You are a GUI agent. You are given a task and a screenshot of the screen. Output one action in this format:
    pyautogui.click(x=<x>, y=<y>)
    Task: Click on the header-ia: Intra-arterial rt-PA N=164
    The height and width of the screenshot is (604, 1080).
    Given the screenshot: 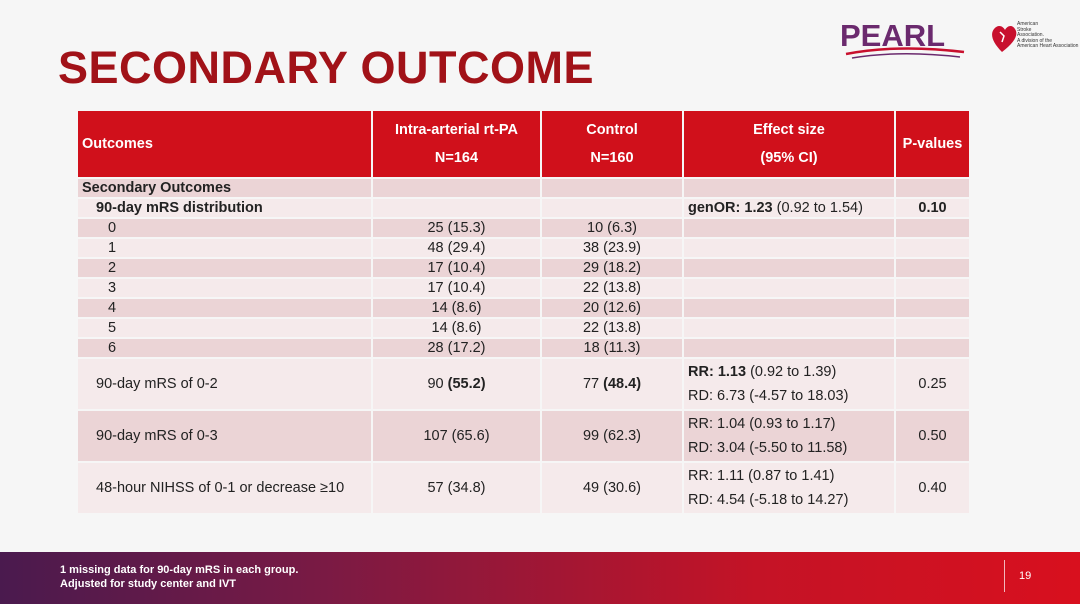 What is the action you would take?
    pyautogui.click(x=456, y=144)
    